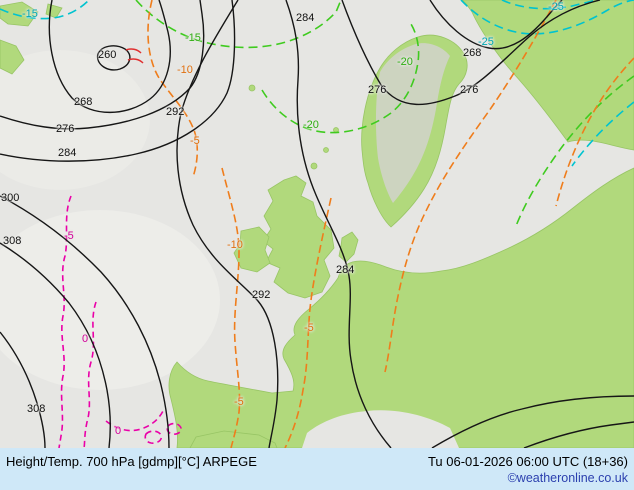 The width and height of the screenshot is (634, 490). I want to click on red-marks, so click(134, 56).